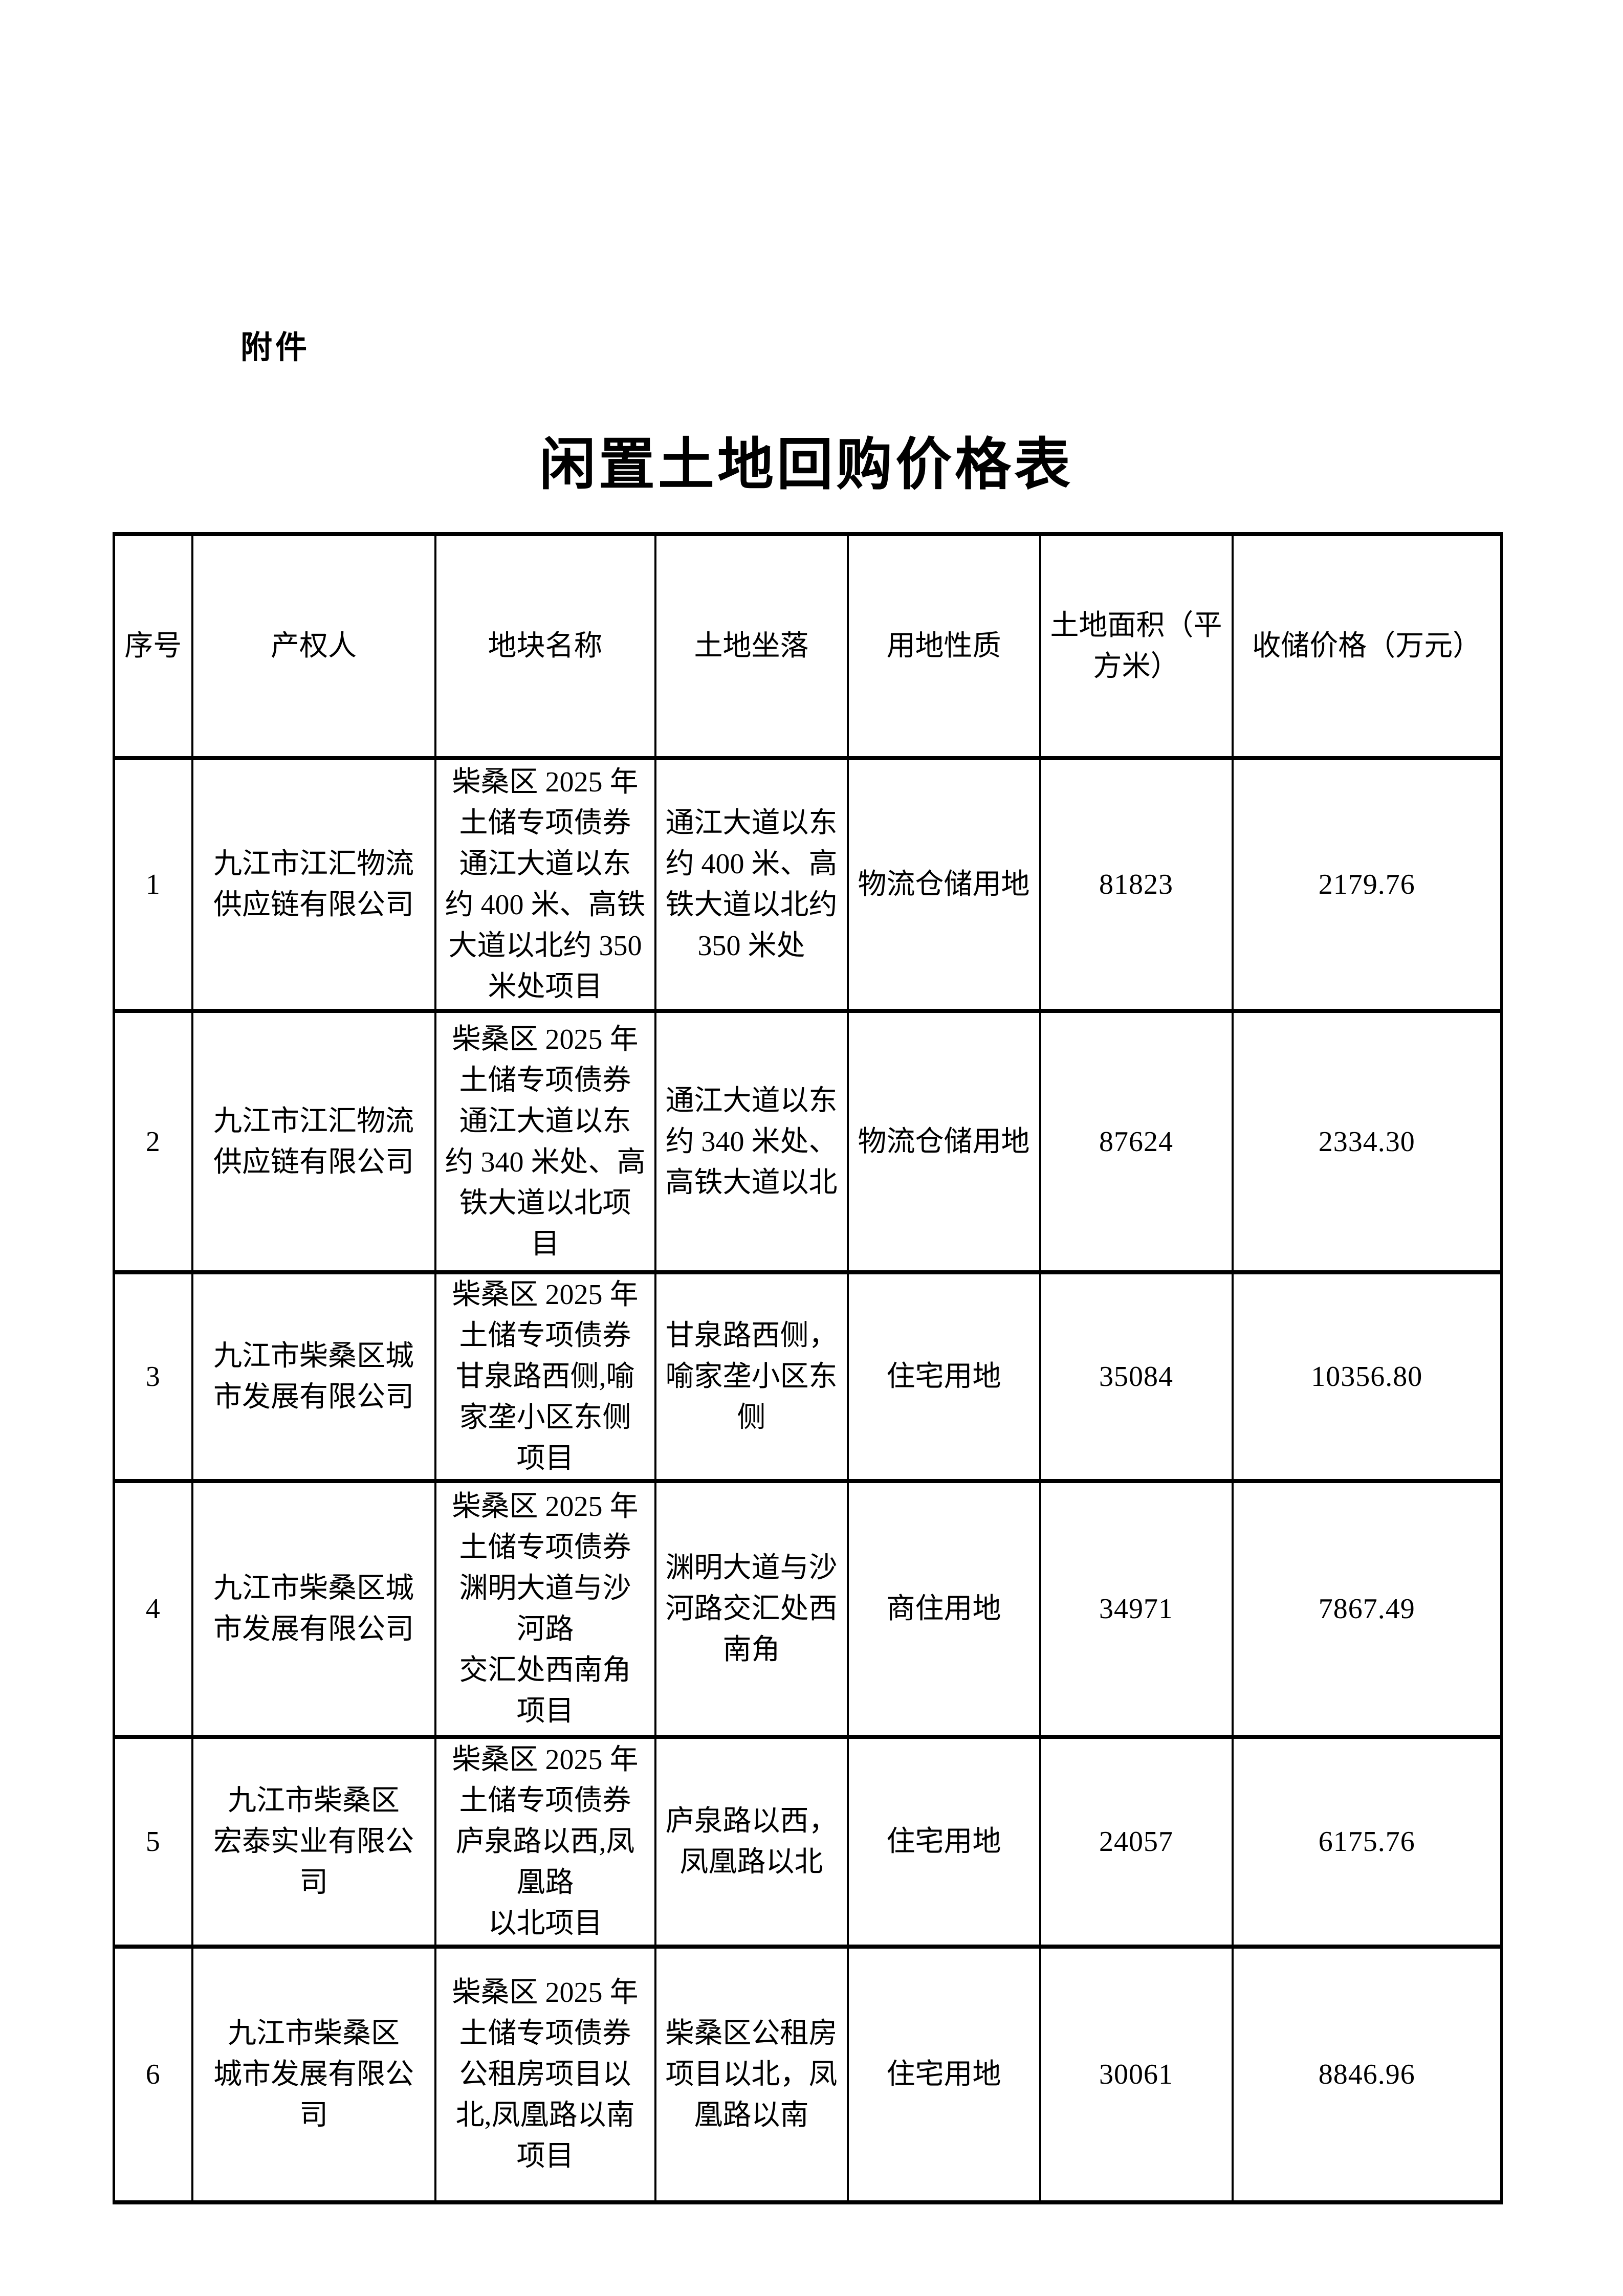 The image size is (1623, 2296). Describe the element at coordinates (153, 646) in the screenshot. I see `header-seq: 序号` at that location.